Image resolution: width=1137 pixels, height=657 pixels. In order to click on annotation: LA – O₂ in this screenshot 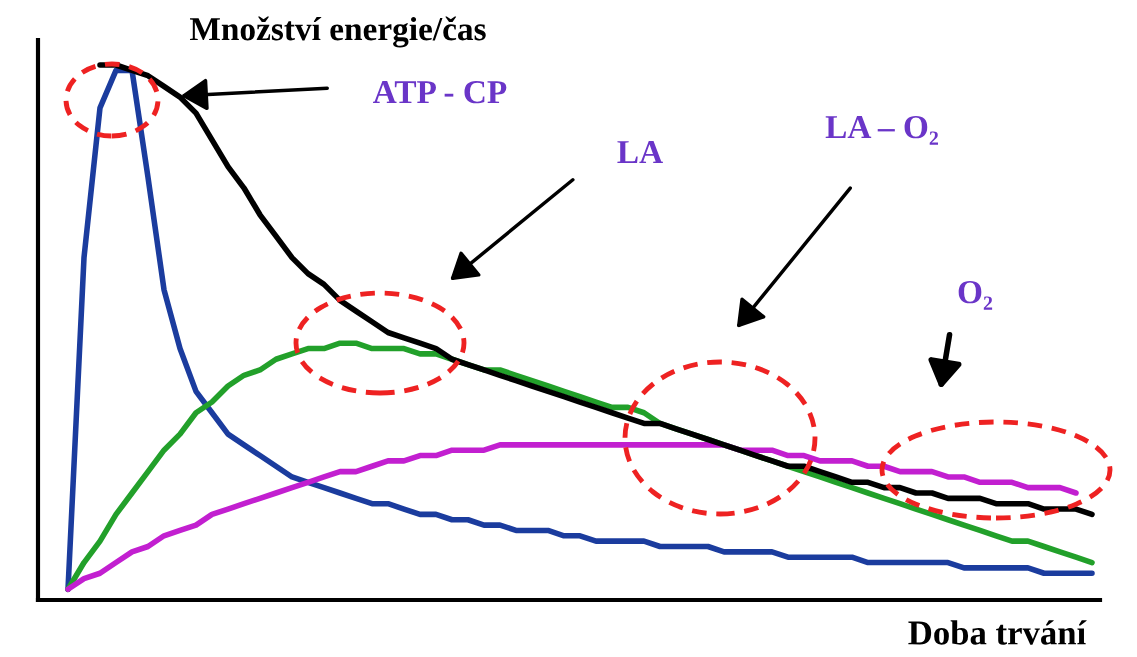, I will do `click(882, 130)`.